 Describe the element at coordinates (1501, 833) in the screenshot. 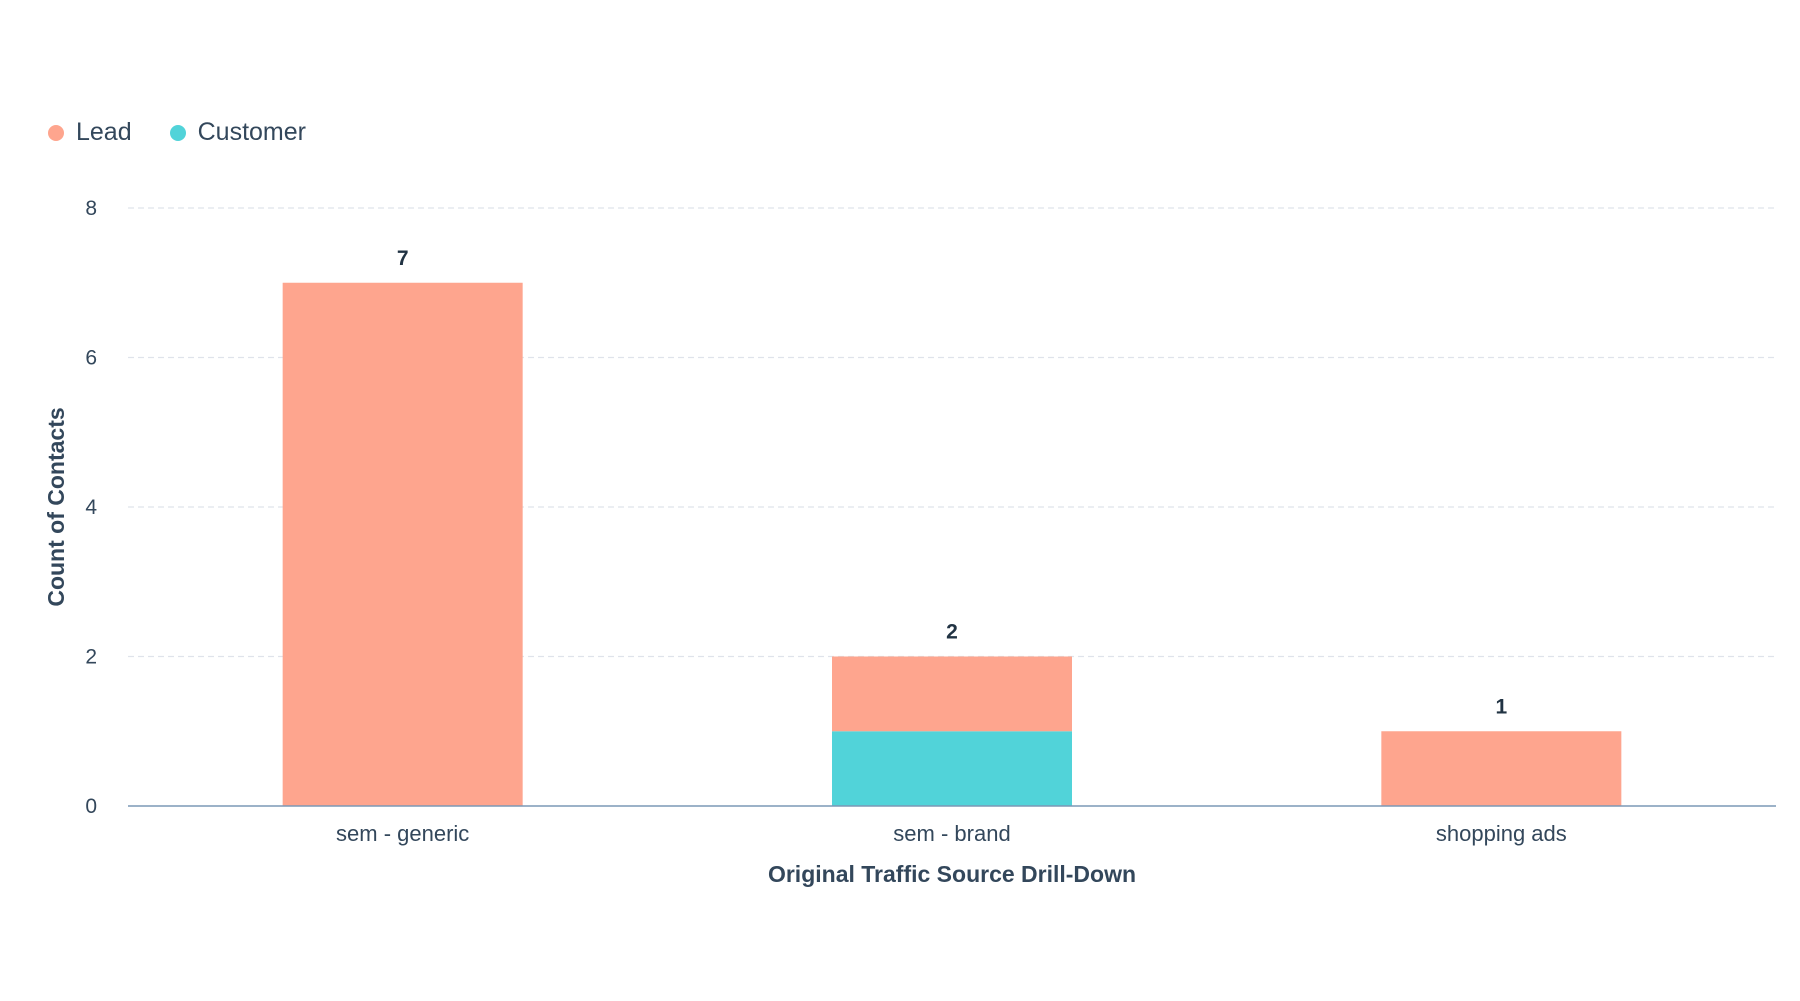

I see `x-tick-label-2: shopping ads` at that location.